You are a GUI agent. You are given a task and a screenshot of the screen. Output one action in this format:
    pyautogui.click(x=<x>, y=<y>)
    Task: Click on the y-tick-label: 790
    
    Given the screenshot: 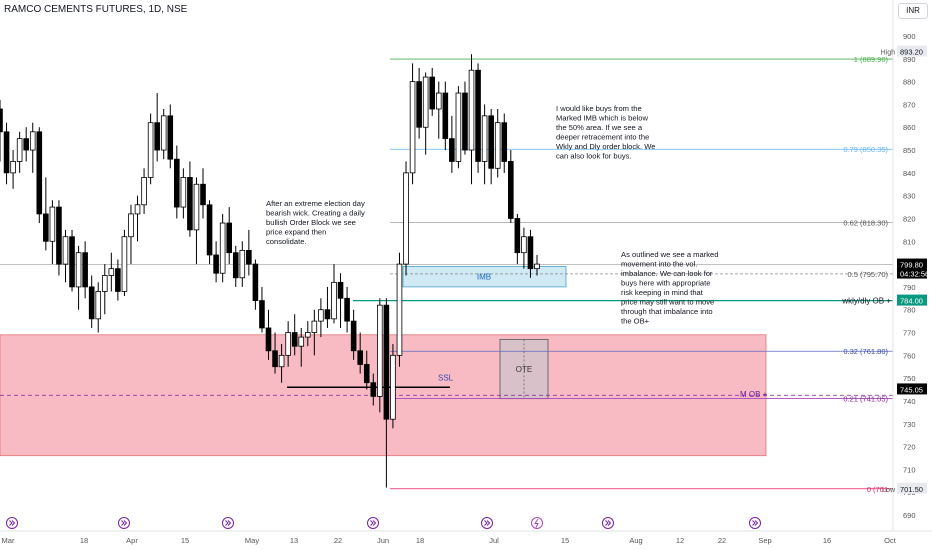 What is the action you would take?
    pyautogui.click(x=909, y=287)
    